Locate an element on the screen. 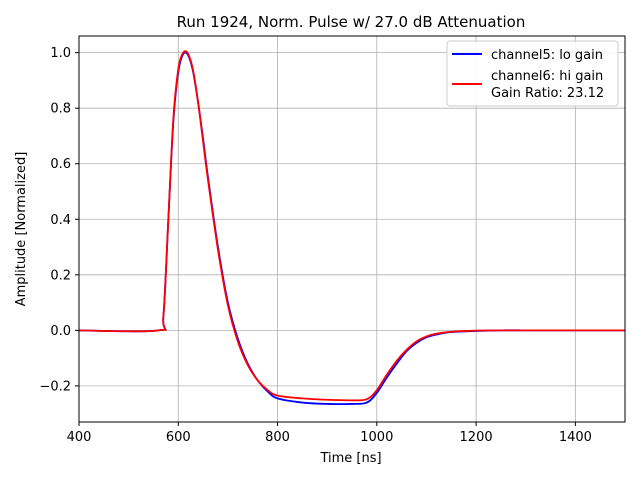 The height and width of the screenshot is (480, 640). y-axis-ticks: −0.2 0.0 0.2 0.4 0.6 0.8 1.0 is located at coordinates (59, 220).